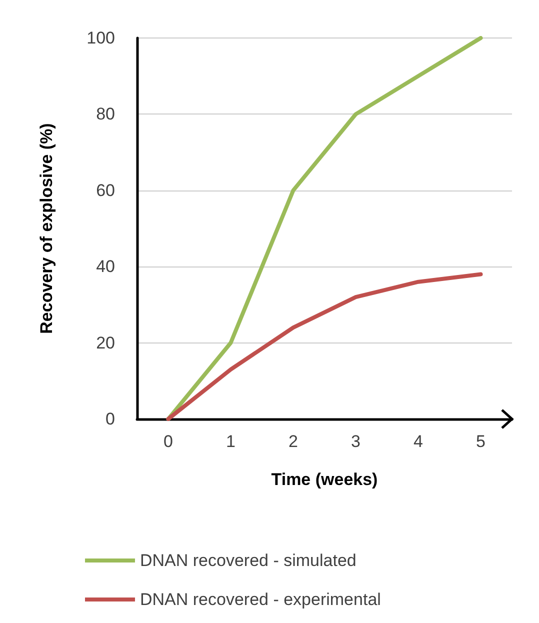 The height and width of the screenshot is (623, 539). I want to click on legend-label: DNAN recovered - experimental, so click(260, 599).